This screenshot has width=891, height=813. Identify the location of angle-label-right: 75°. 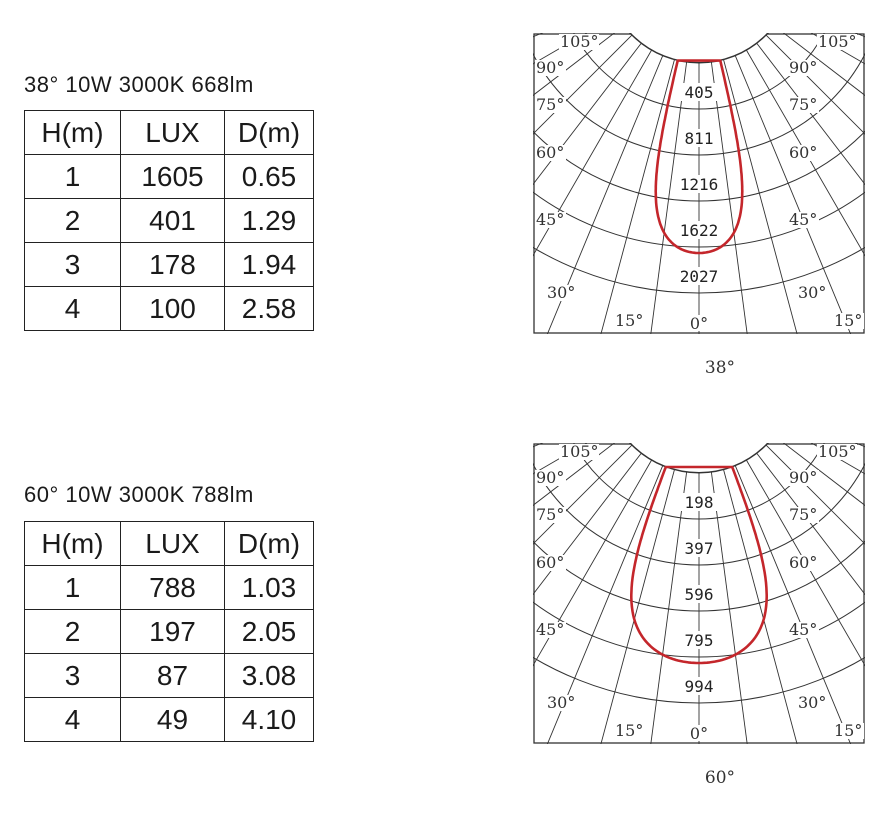
(803, 514).